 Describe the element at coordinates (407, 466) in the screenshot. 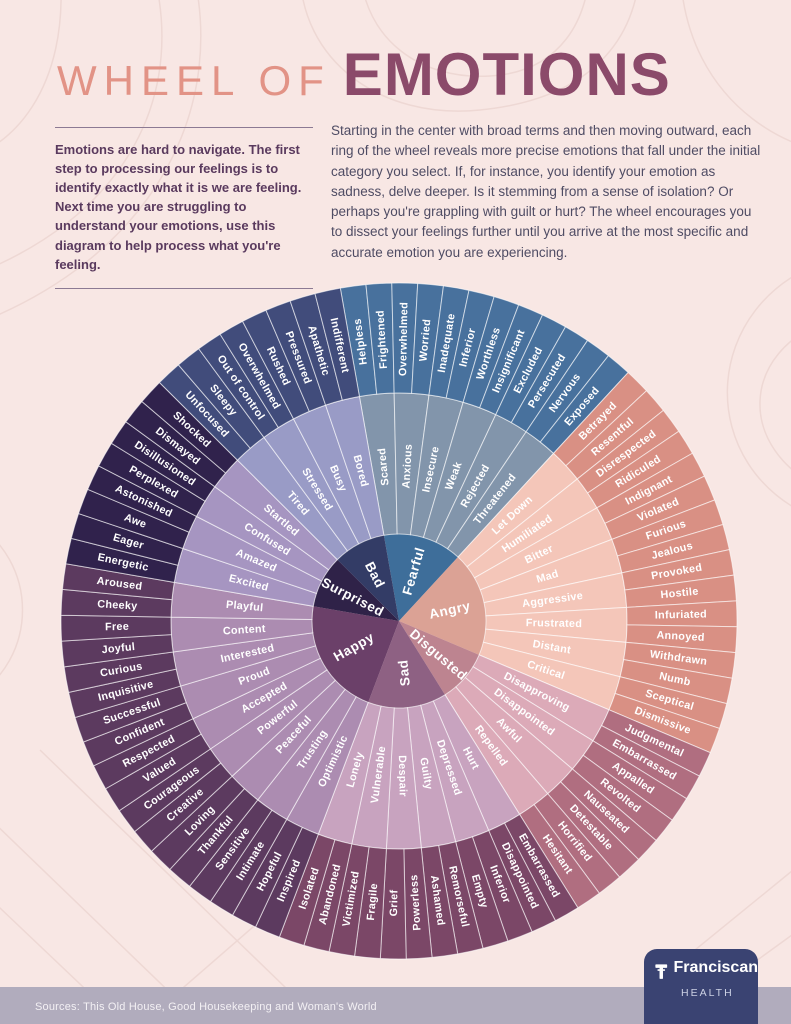

I see `middle-label: Anxious` at that location.